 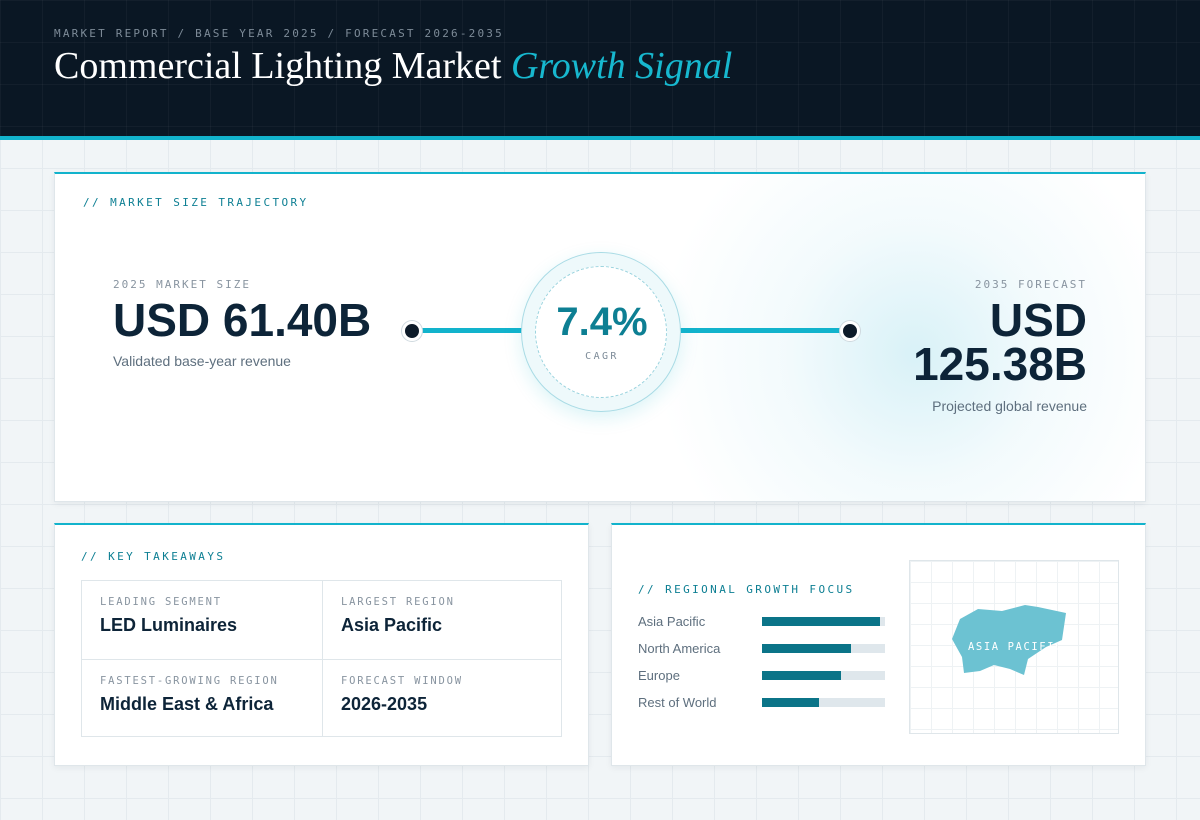 I want to click on takeaway-largest-region: LARGEST REGION Asia Pacific, so click(x=442, y=620).